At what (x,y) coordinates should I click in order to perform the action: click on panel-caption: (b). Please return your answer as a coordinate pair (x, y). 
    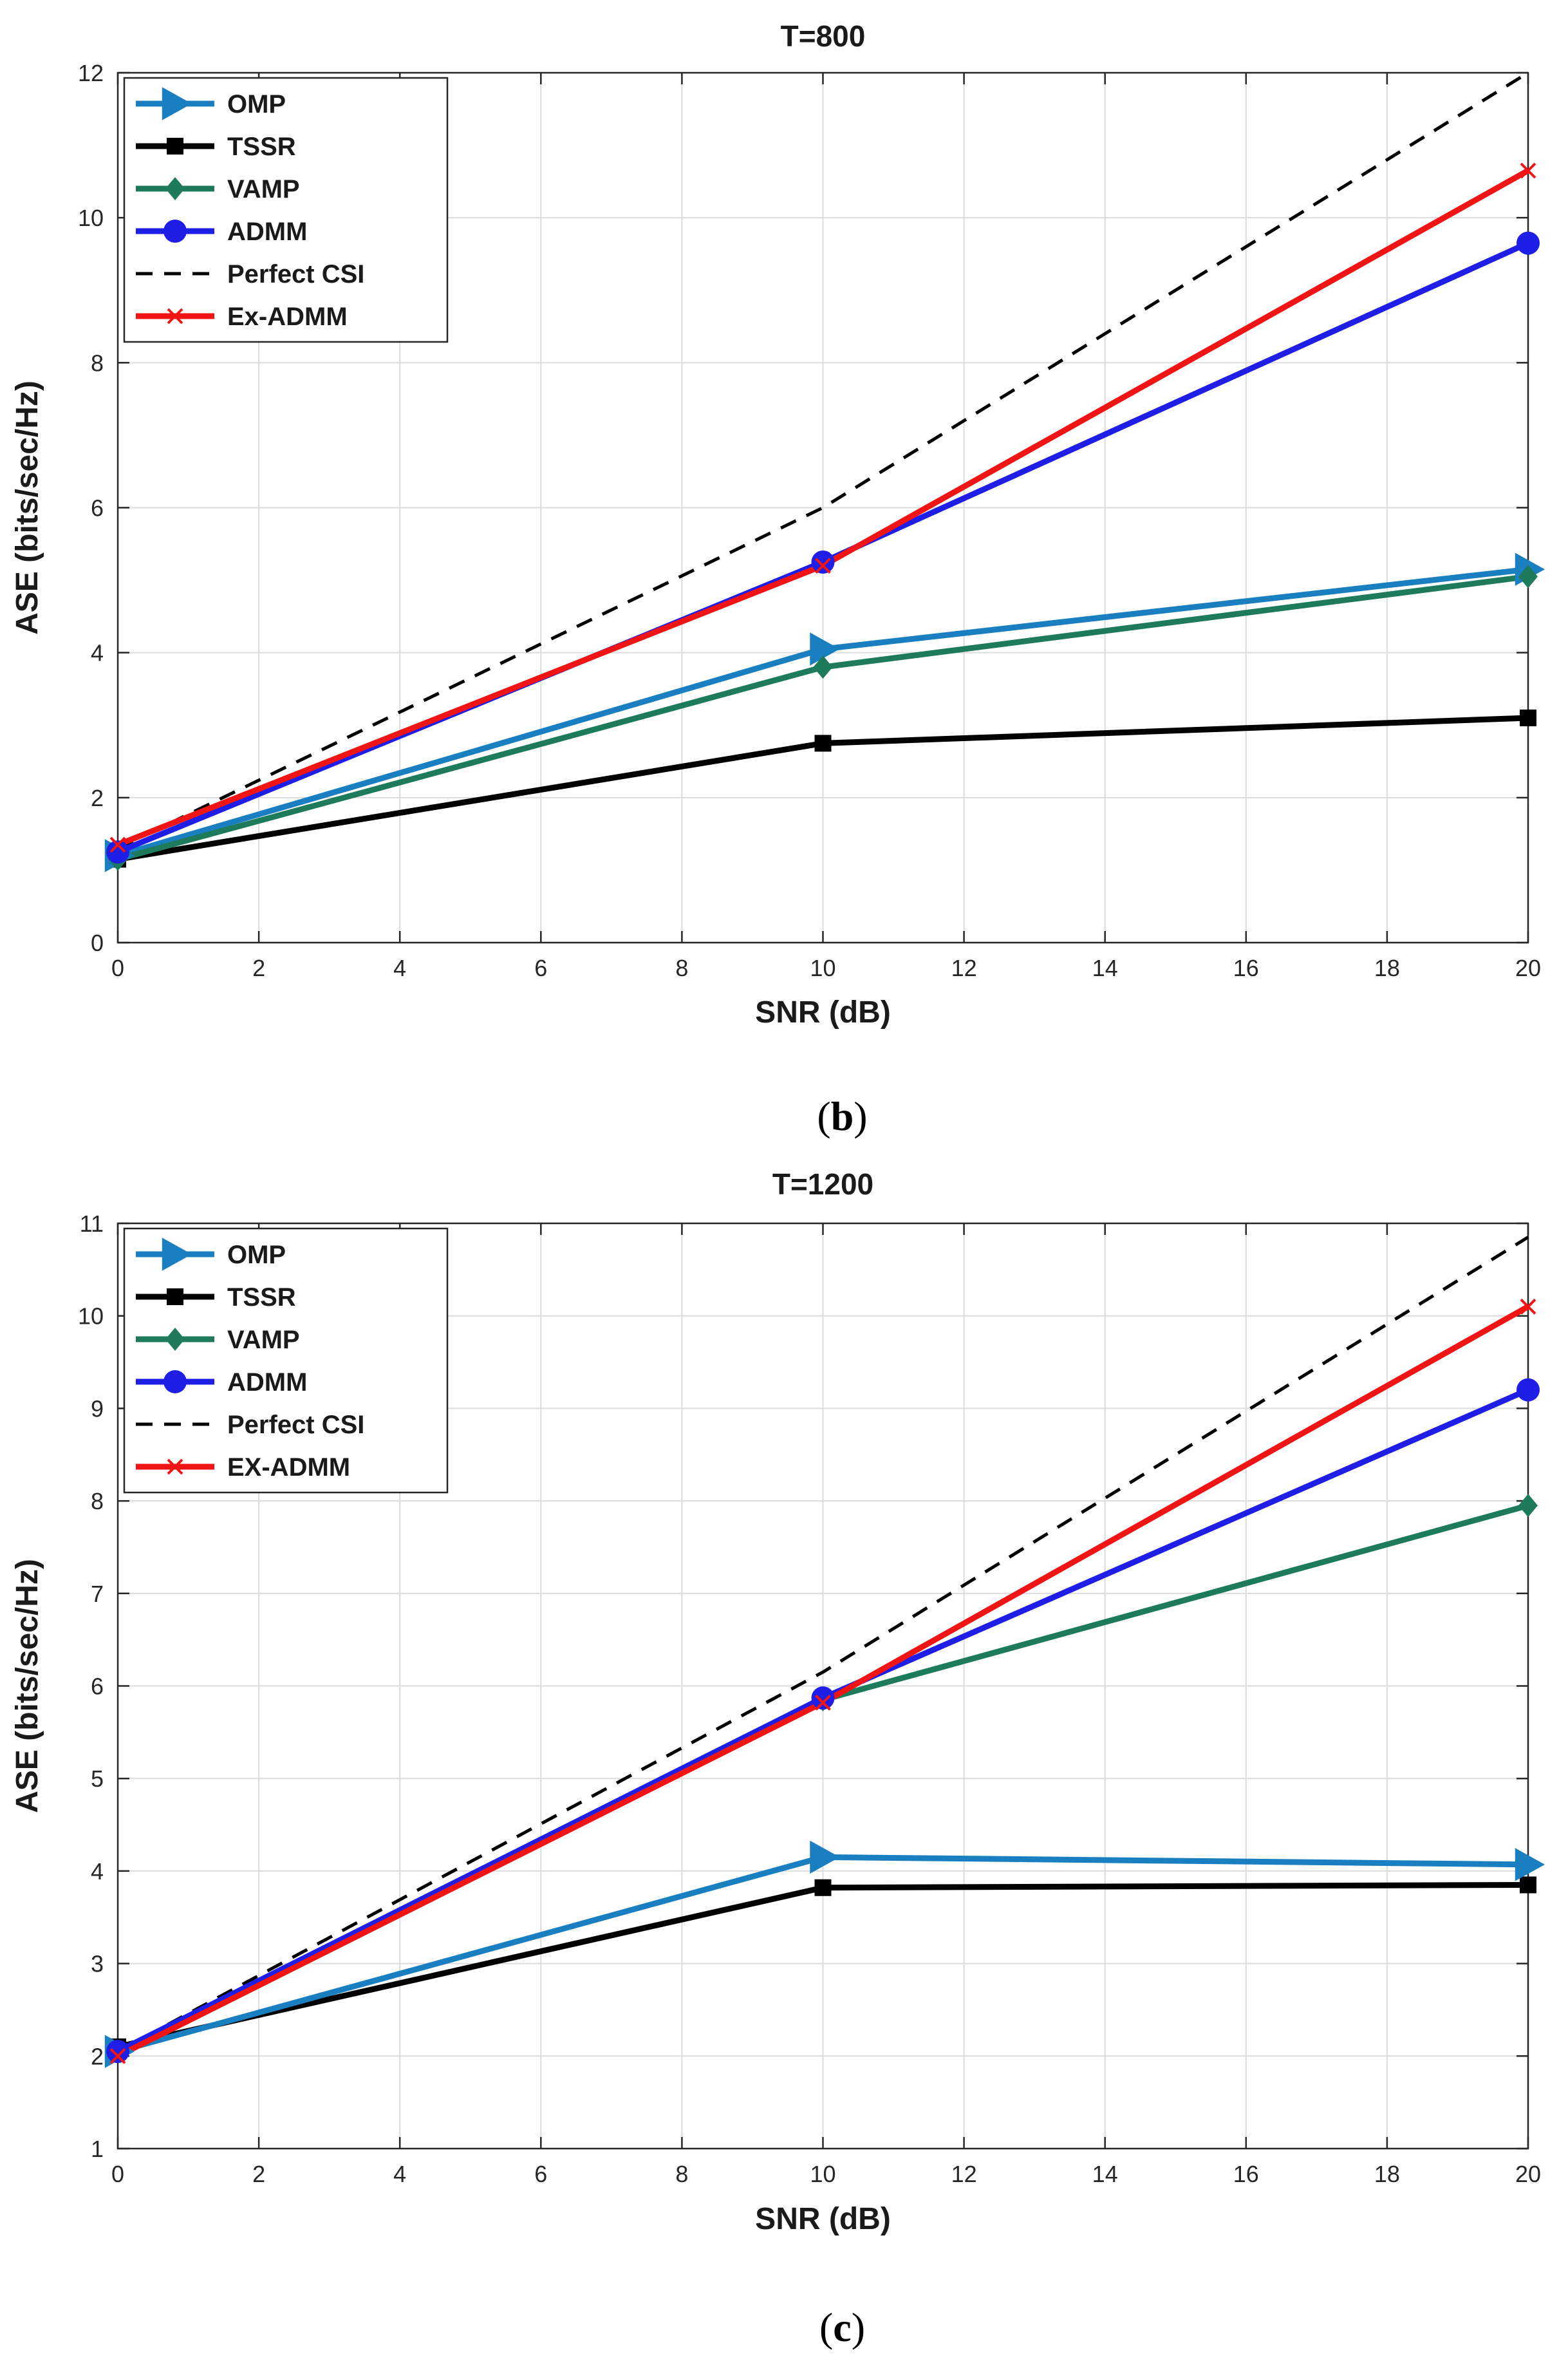
    Looking at the image, I should click on (842, 1116).